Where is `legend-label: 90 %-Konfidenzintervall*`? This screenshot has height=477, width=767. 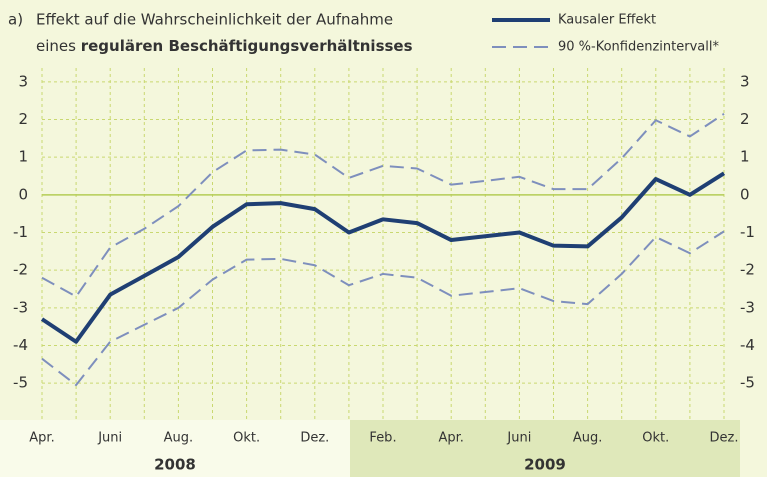
legend-label: 90 %-Konfidenzintervall* is located at coordinates (638, 47).